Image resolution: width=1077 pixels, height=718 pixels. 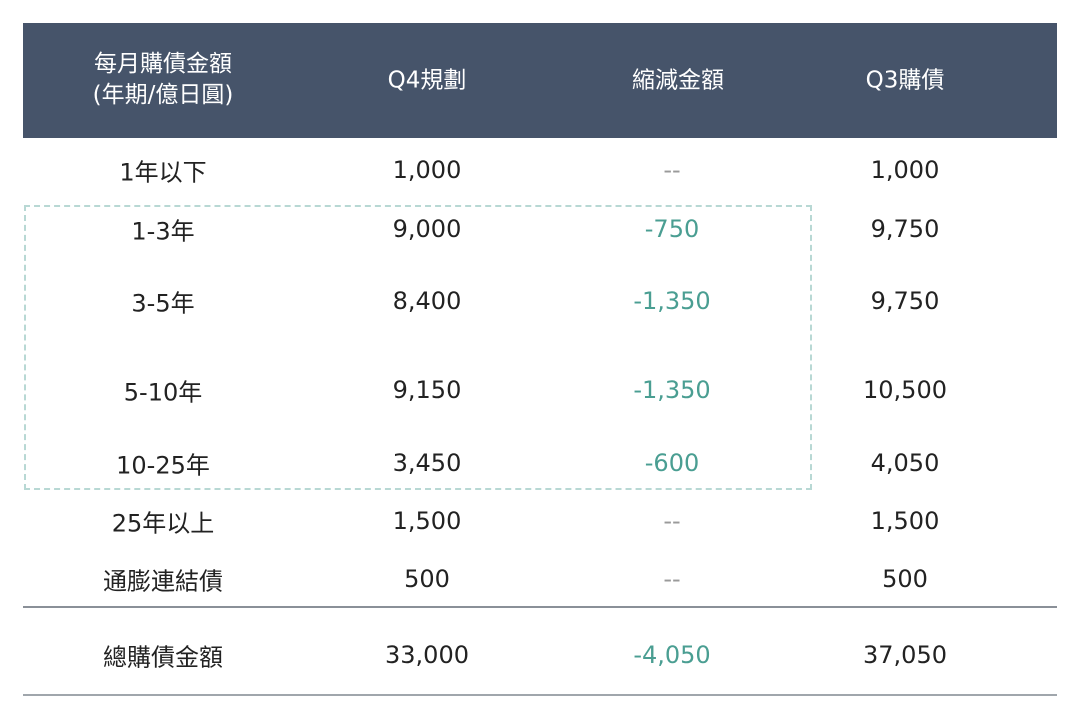 I want to click on header-reduction: 縮減金額, so click(x=678, y=80).